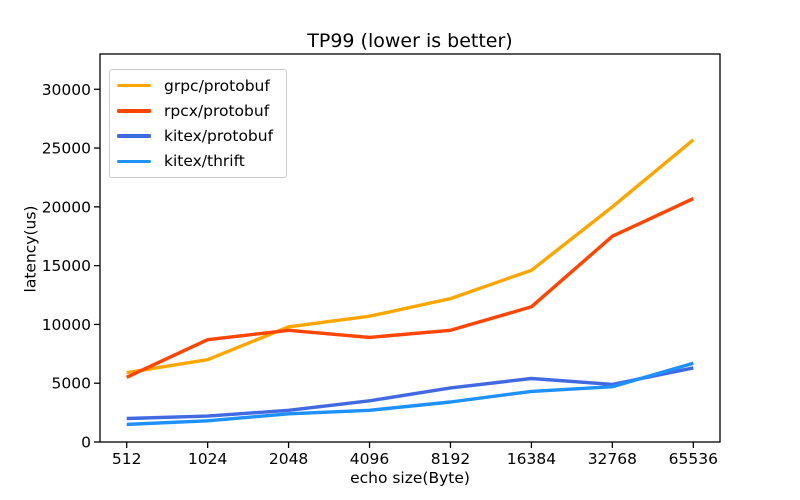  Describe the element at coordinates (66, 266) in the screenshot. I see `y-tick-label: 15000` at that location.